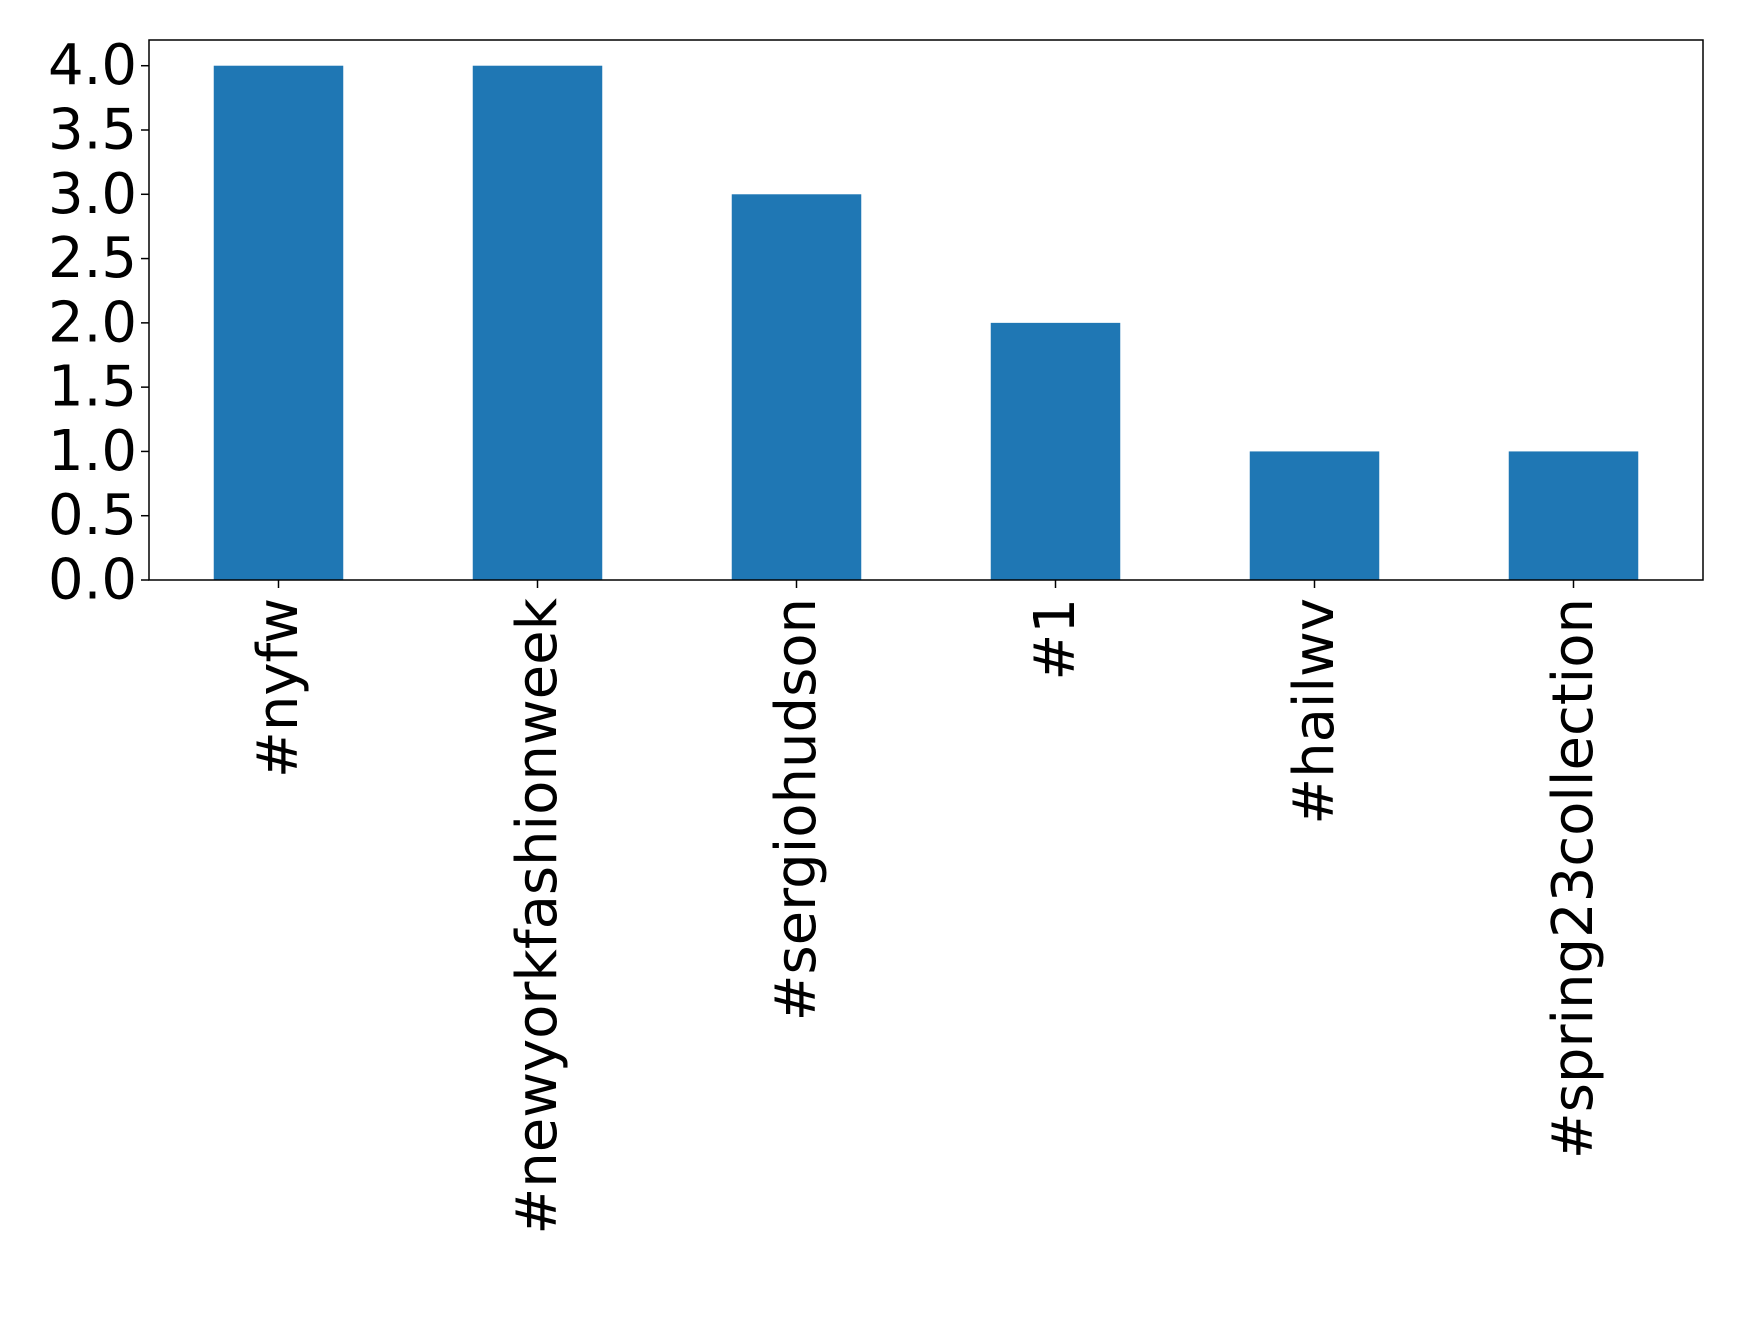 The width and height of the screenshot is (1739, 1338). Describe the element at coordinates (92, 515) in the screenshot. I see `y-tick-label: 0.5` at that location.